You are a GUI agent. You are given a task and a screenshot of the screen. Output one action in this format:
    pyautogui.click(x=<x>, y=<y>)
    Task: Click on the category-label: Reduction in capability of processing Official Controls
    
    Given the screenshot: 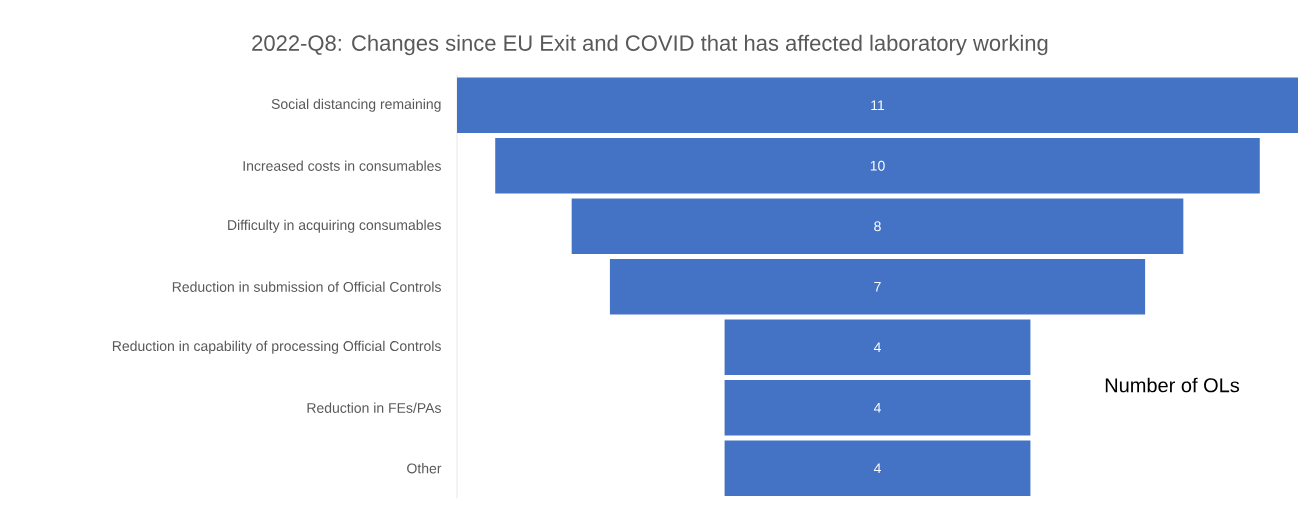 What is the action you would take?
    pyautogui.click(x=276, y=347)
    